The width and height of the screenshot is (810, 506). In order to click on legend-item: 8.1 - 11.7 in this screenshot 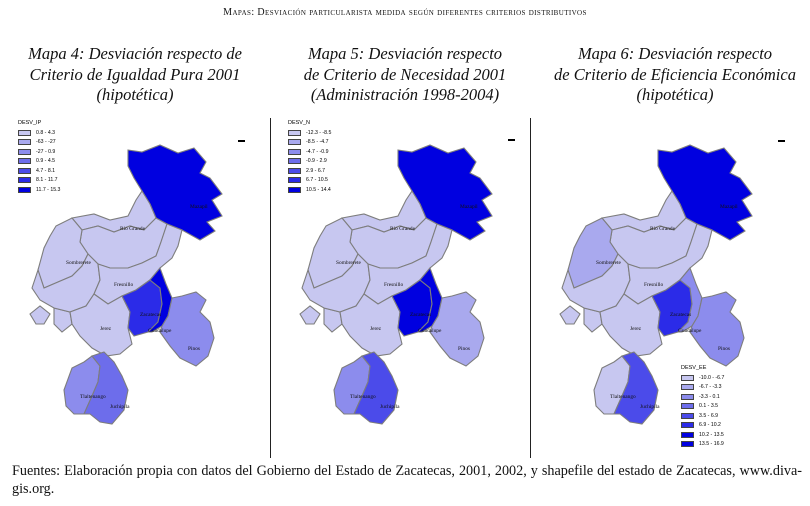, I will do `click(39, 181)`.